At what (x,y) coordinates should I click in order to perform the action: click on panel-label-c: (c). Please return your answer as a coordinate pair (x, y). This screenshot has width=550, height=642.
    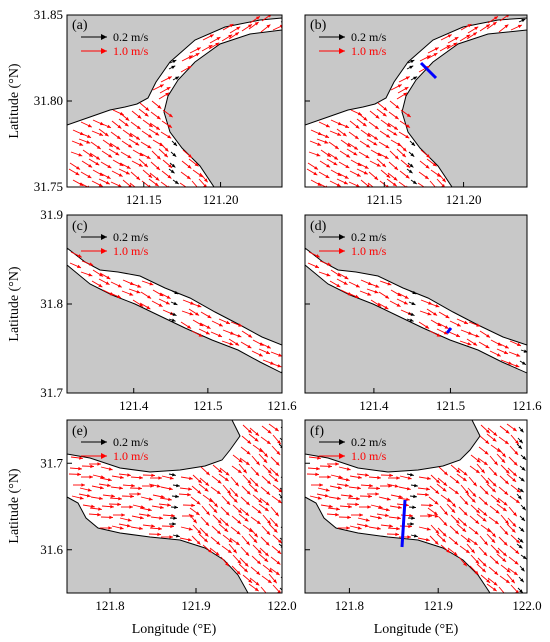
    Looking at the image, I should click on (80, 226).